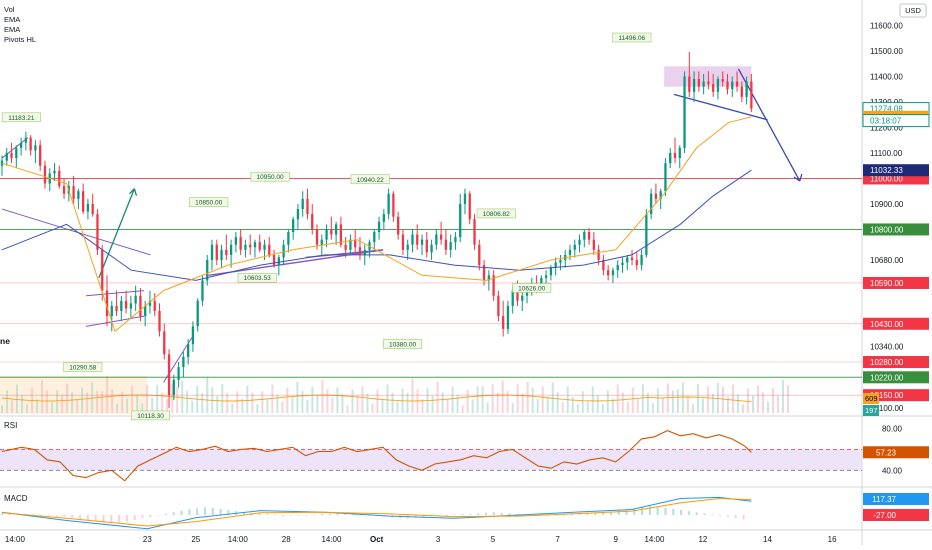 The width and height of the screenshot is (932, 550). What do you see at coordinates (82, 367) in the screenshot?
I see `pivot-label: 10290.58` at bounding box center [82, 367].